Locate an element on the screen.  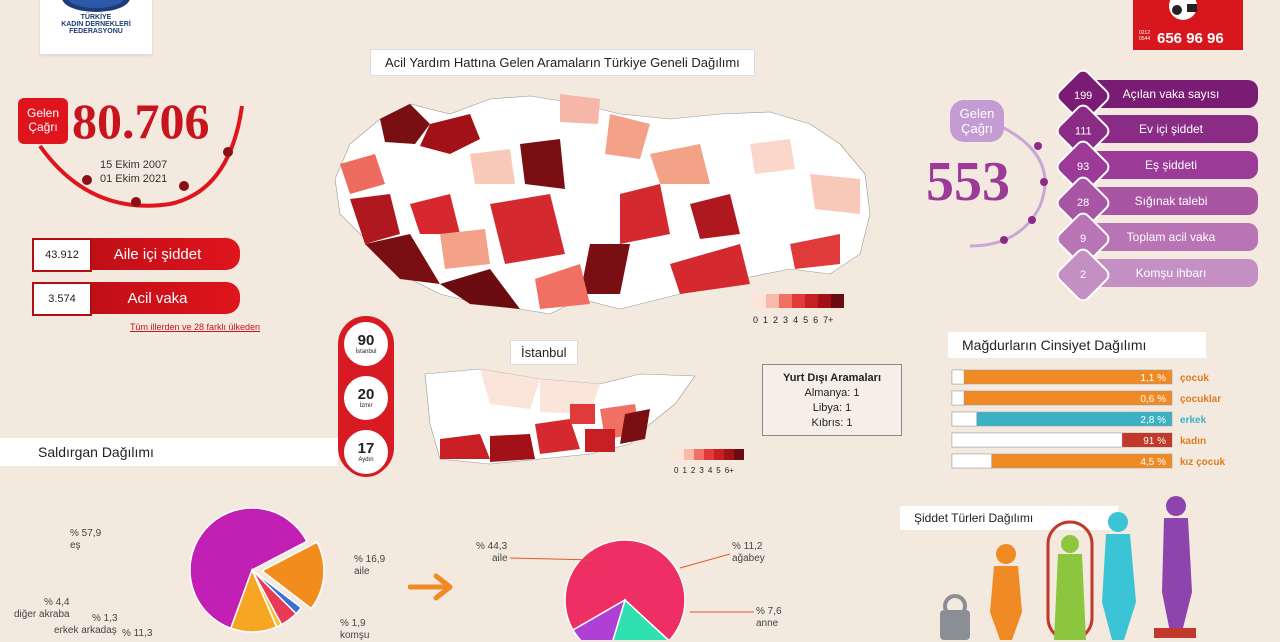
right-stat-badge: 2 is located at coordinates (1083, 275).